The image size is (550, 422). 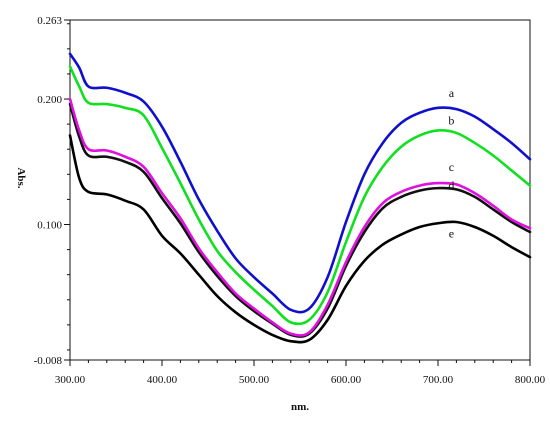 What do you see at coordinates (254, 380) in the screenshot?
I see `x-tick-label: 500.00` at bounding box center [254, 380].